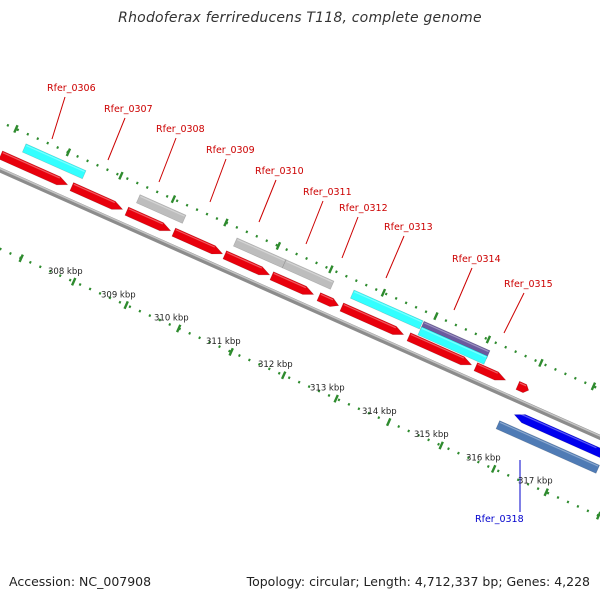 This screenshot has height=600, width=600. Describe the element at coordinates (363, 208) in the screenshot. I see `gene-label-rfer_0312: Rfer_0312` at that location.